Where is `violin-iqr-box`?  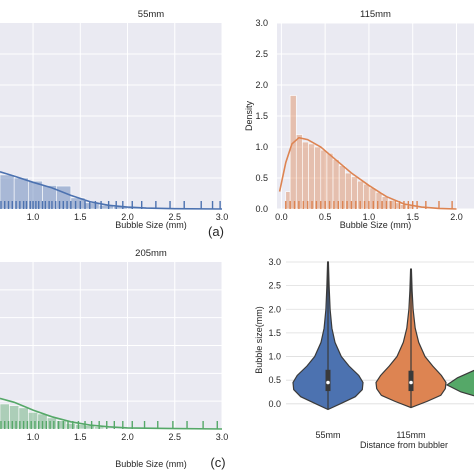 violin-iqr-box is located at coordinates (328, 380).